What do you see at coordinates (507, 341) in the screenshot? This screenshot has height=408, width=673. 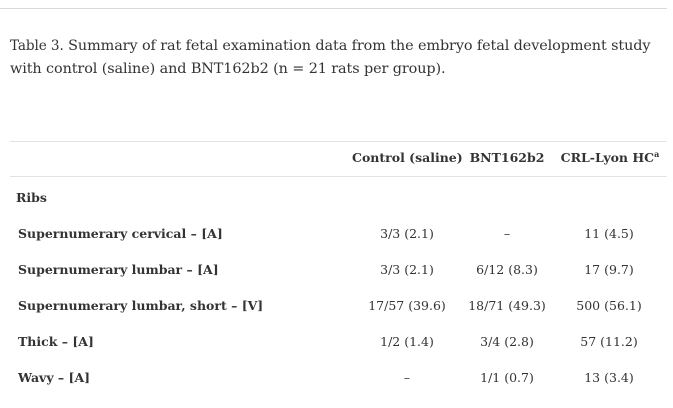 I see `cell-bnt162b2: 3/4 (2.8)` at bounding box center [507, 341].